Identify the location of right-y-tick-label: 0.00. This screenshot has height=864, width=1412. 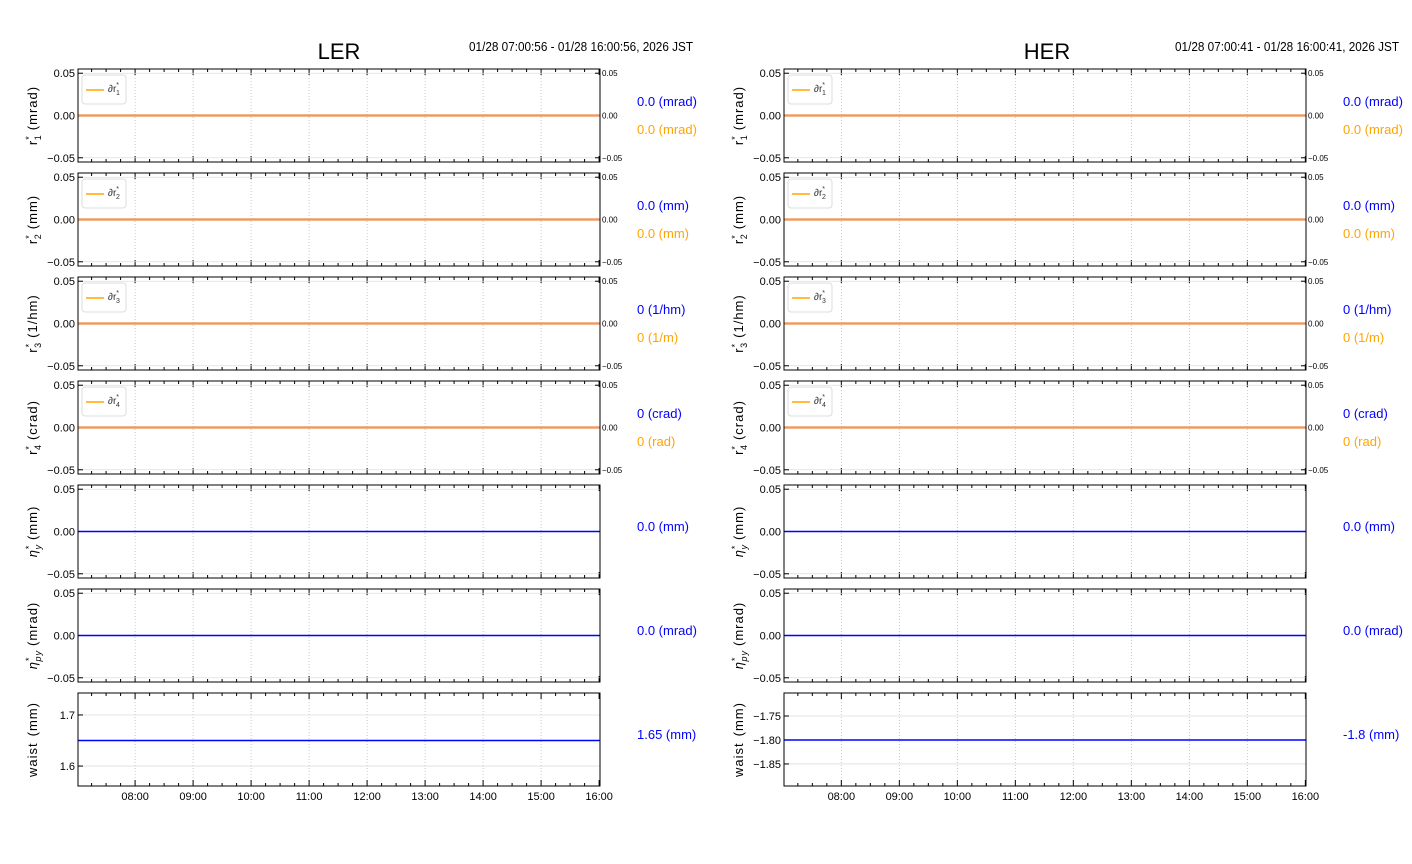
(610, 116).